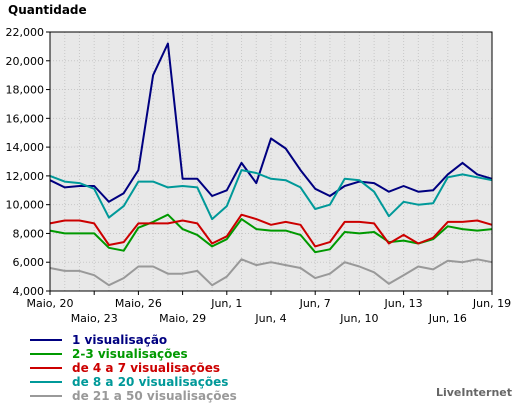 The image size is (520, 405). Describe the element at coordinates (447, 318) in the screenshot. I see `x-tick-label: Jun, 16` at that location.